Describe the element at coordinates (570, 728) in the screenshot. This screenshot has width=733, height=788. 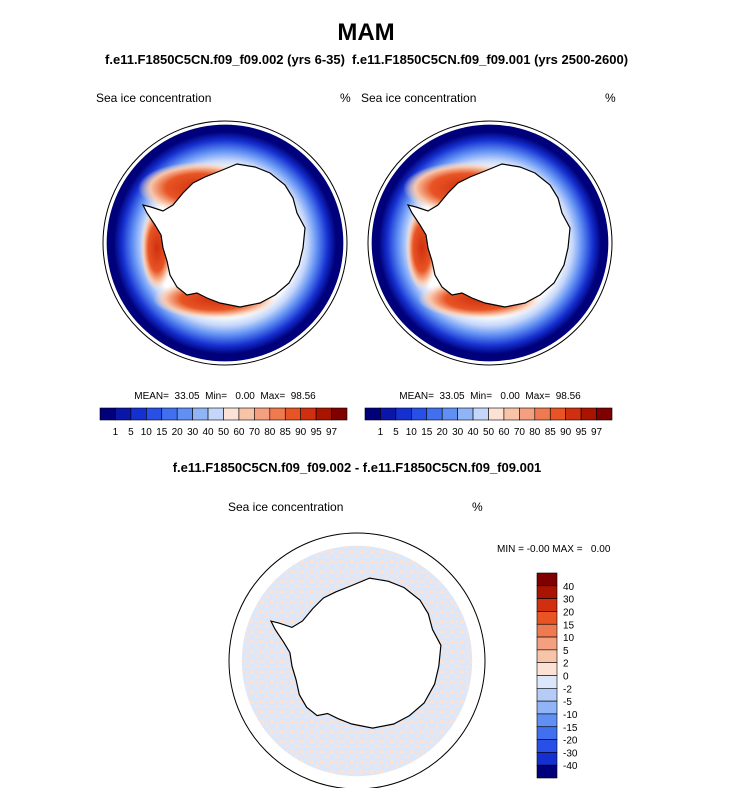
I see `colorbar-label: -15` at that location.